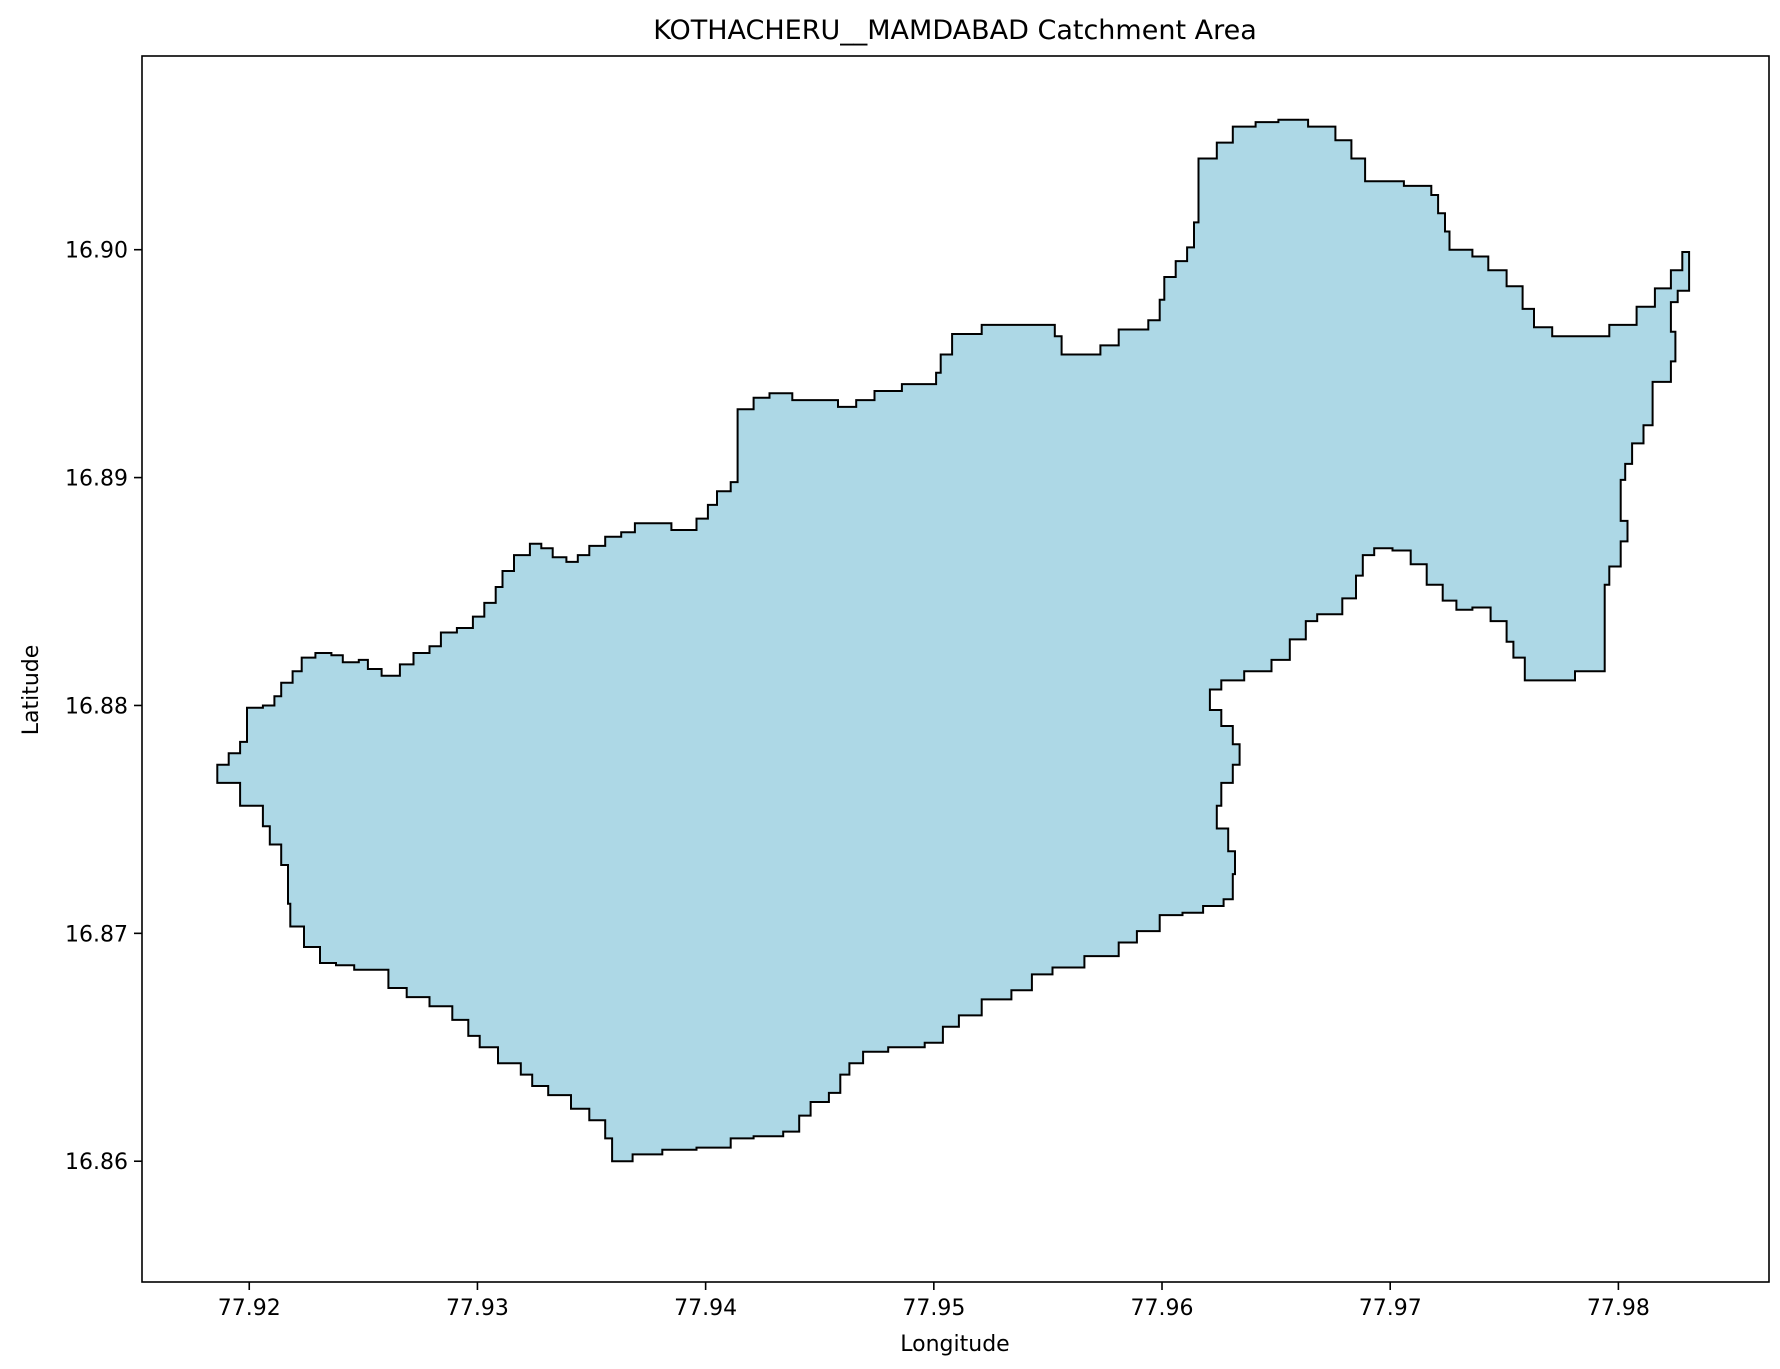  What do you see at coordinates (705, 1308) in the screenshot?
I see `x-tick-label: 77.94` at bounding box center [705, 1308].